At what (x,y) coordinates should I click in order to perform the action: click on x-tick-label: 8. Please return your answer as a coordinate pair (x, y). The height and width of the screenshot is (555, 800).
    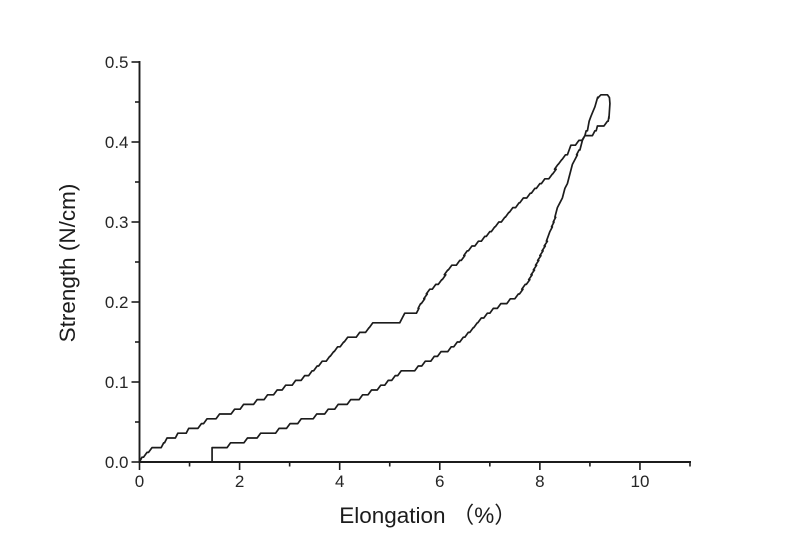
    Looking at the image, I should click on (539, 481).